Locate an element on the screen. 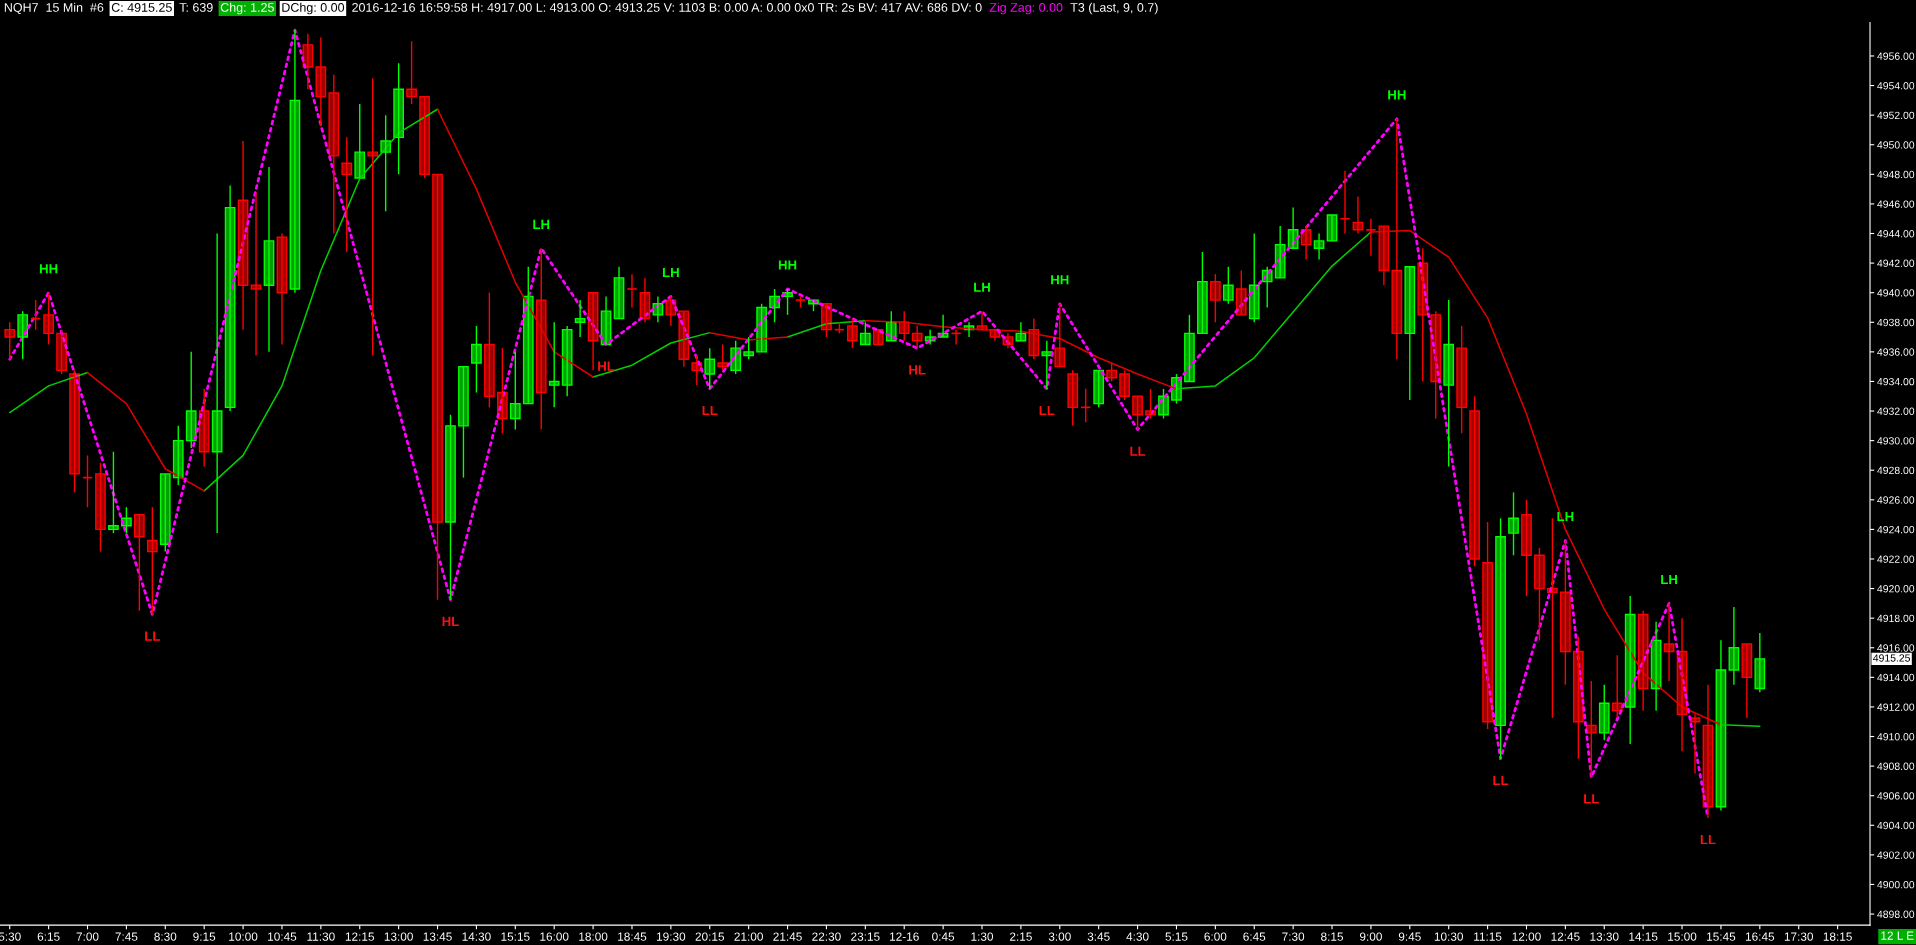 The image size is (1916, 945). x-tick-label: 12:45 is located at coordinates (1565, 936).